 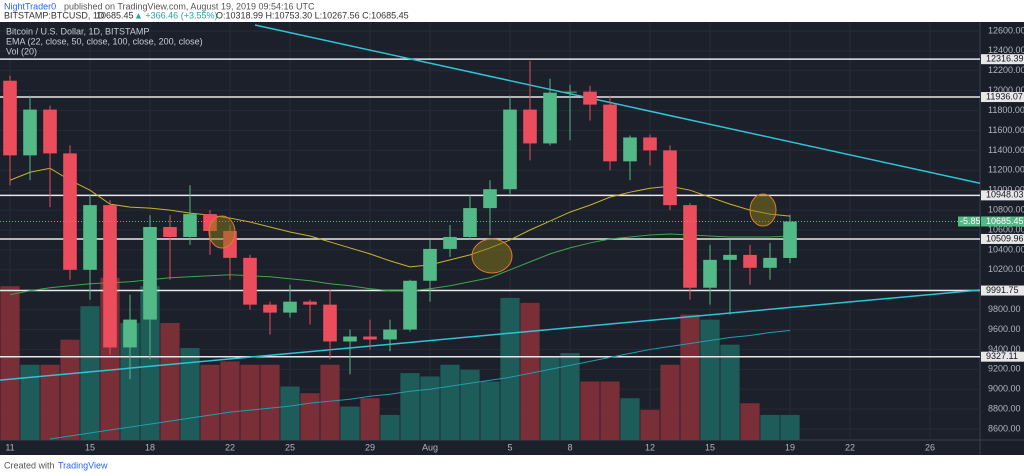 What do you see at coordinates (370, 447) in the screenshot?
I see `x-tick-label: 29` at bounding box center [370, 447].